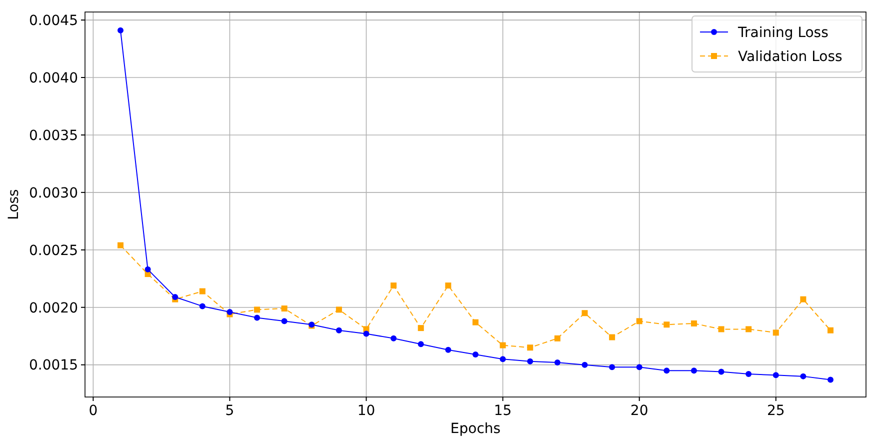 The width and height of the screenshot is (869, 437). I want to click on y-tick-label: 0.0030, so click(53, 193).